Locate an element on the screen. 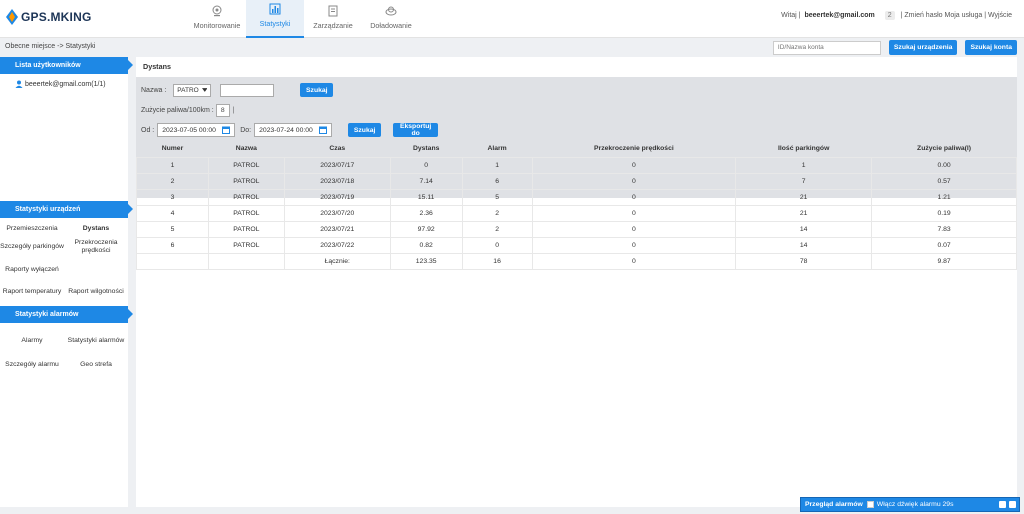 This screenshot has width=1024, height=514. cell: 3 is located at coordinates (172, 197).